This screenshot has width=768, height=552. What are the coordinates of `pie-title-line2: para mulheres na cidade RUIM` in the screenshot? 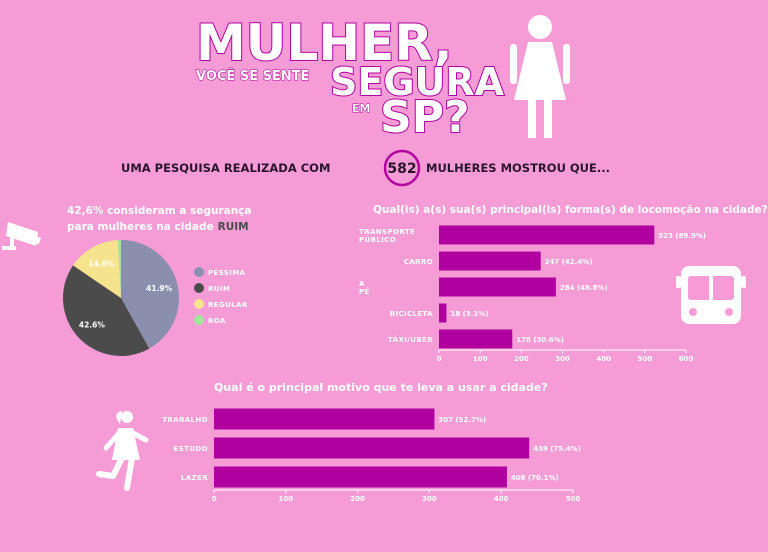 It's located at (158, 227).